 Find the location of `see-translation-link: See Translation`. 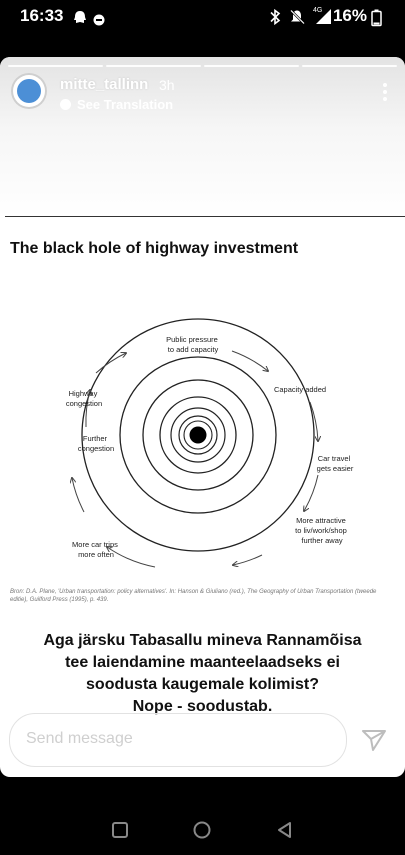

see-translation-link: See Translation is located at coordinates (116, 104).